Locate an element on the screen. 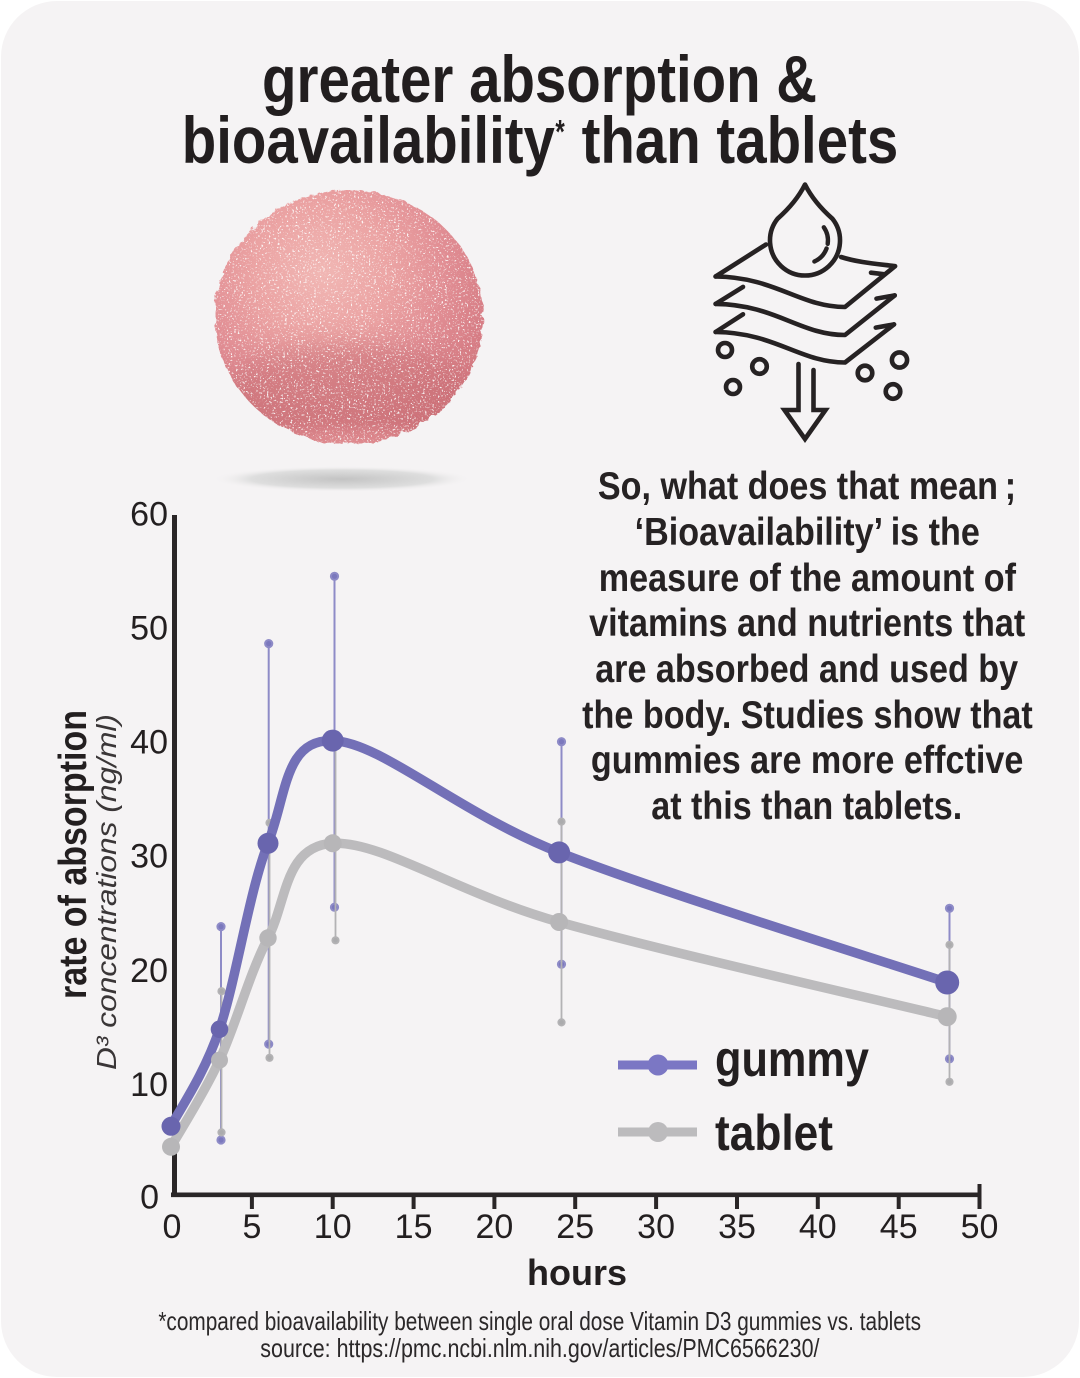 The height and width of the screenshot is (1378, 1080). svg-text: rate of absorption is located at coordinates (73, 854).